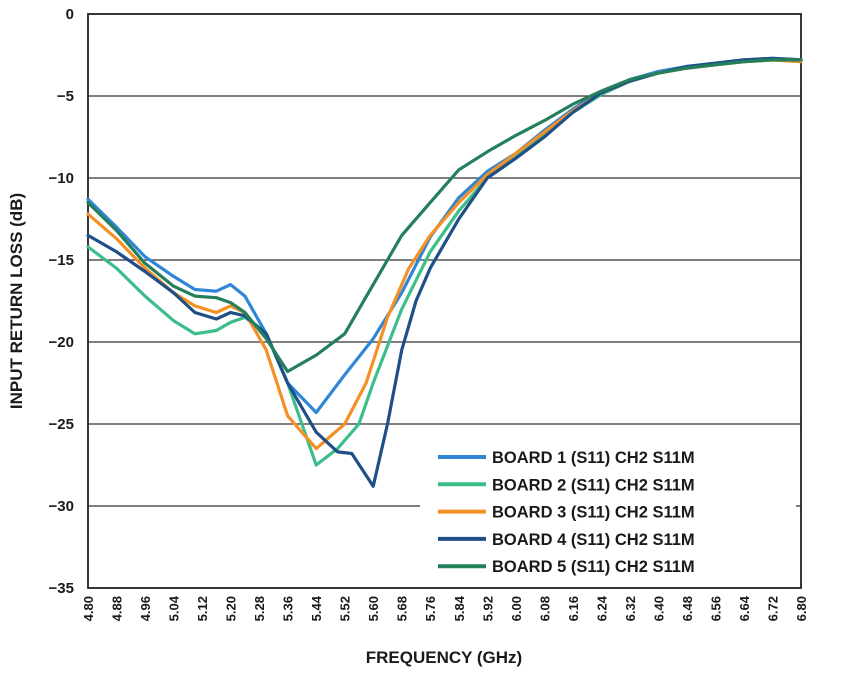 The image size is (850, 676). I want to click on x-tick-label: 5.52, so click(345, 608).